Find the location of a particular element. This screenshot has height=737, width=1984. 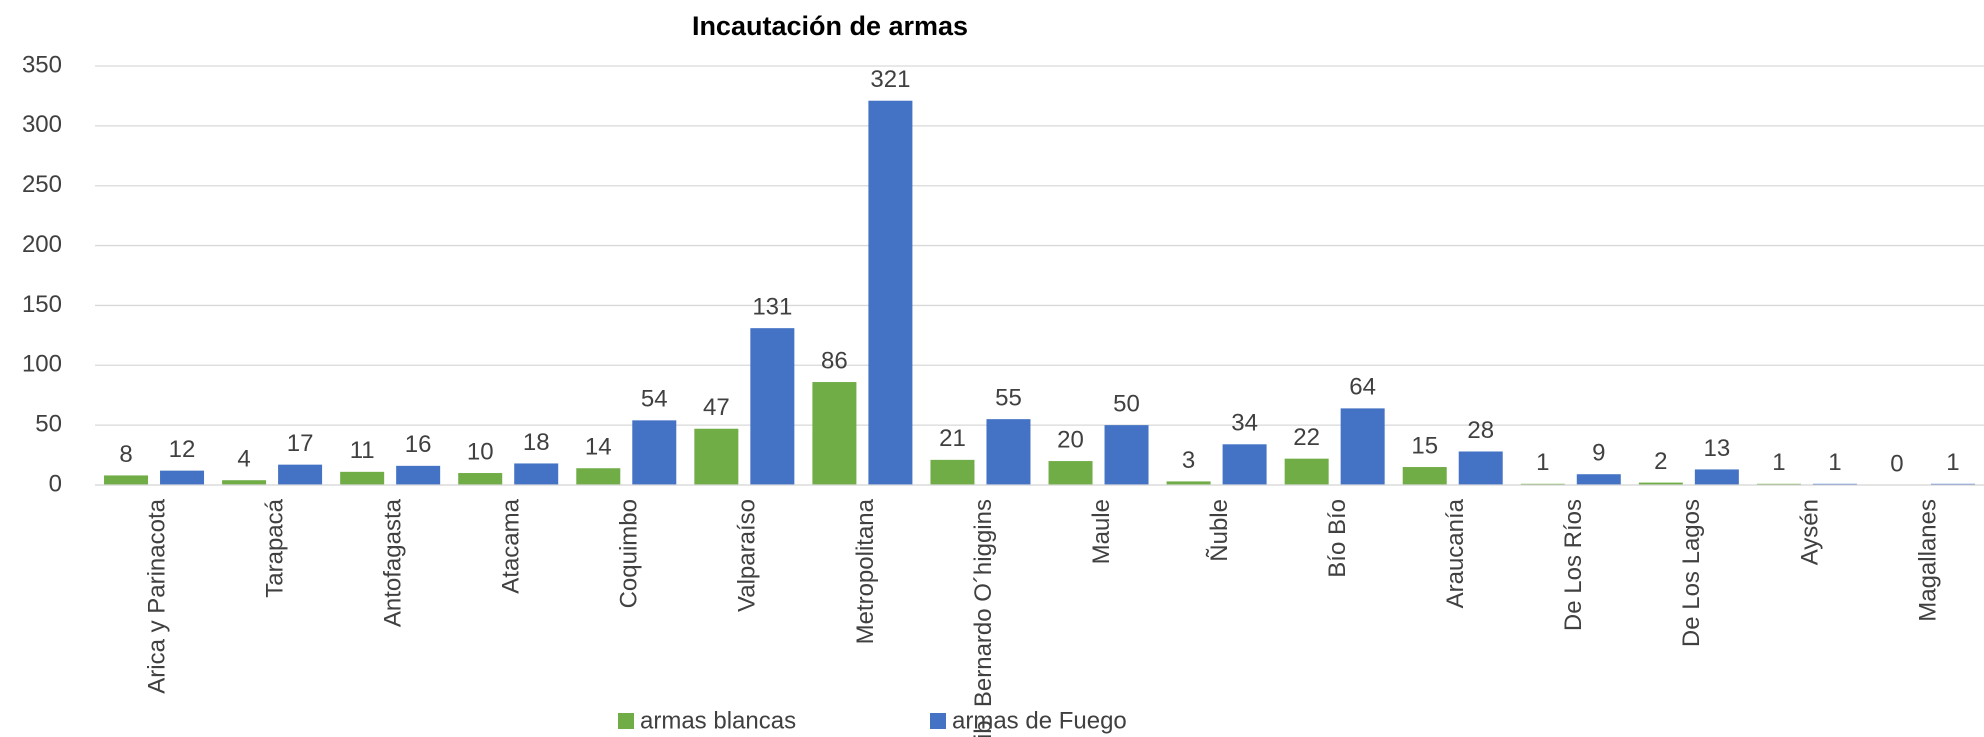

data-label: 34 is located at coordinates (1244, 423).